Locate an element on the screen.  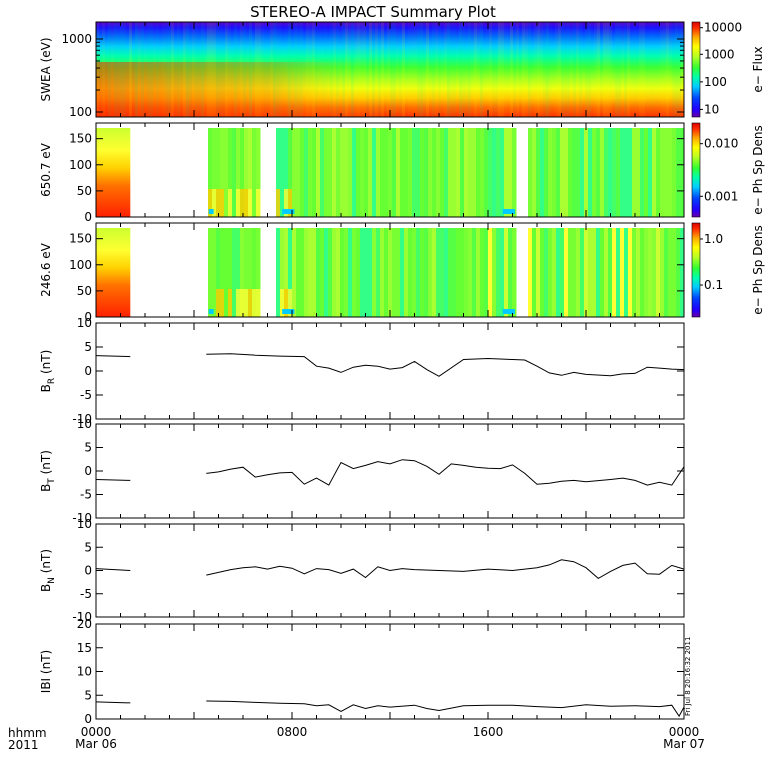
footer-hhmm: hhmm is located at coordinates (27, 733).